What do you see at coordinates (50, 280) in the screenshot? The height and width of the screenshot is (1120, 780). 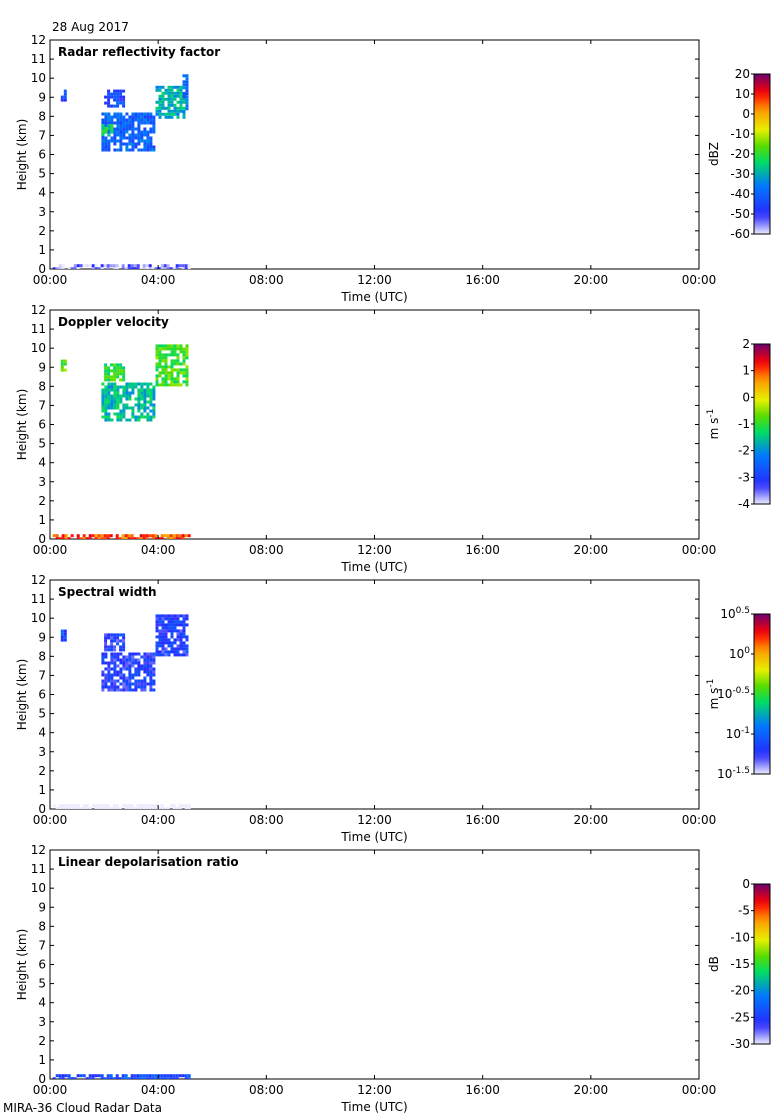 I see `x-tick-label: 00:00` at bounding box center [50, 280].